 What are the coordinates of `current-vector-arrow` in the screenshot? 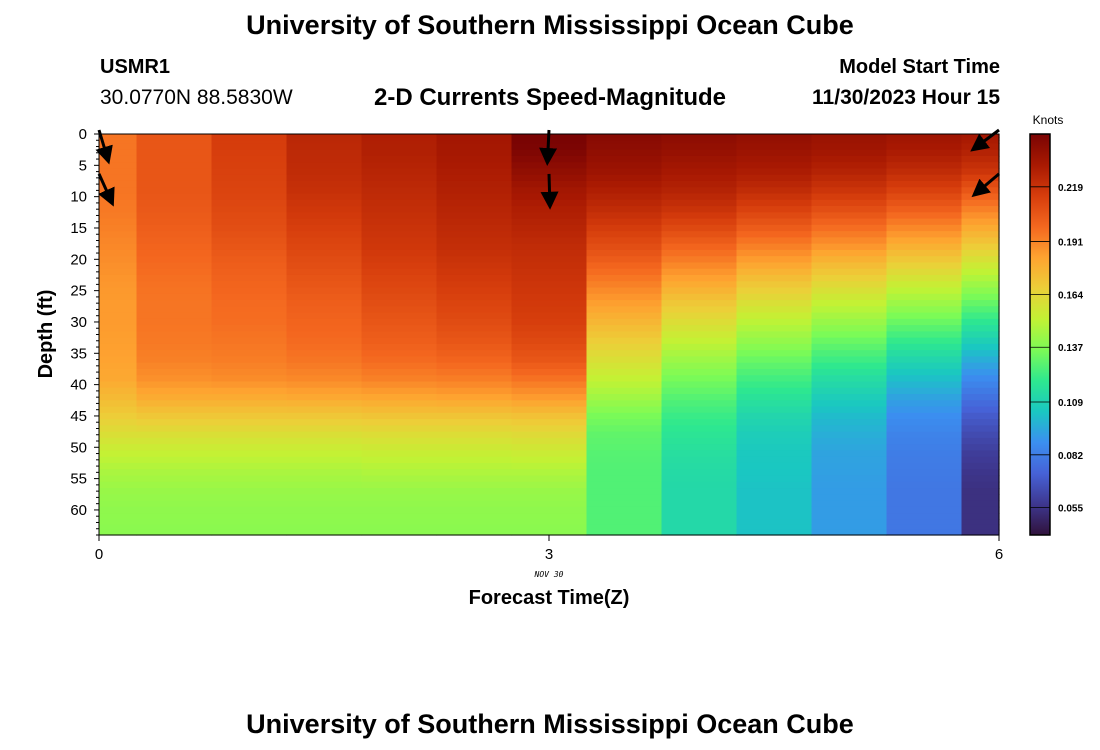 It's located at (985, 185).